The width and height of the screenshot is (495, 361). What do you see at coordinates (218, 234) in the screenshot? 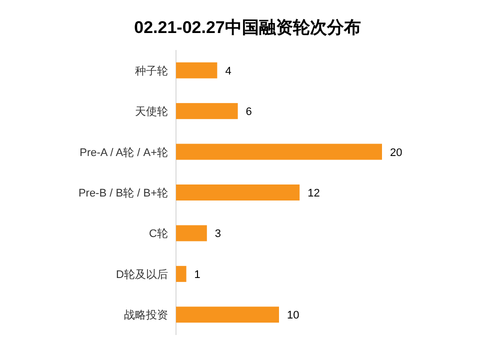
I see `data-label: 3` at bounding box center [218, 234].